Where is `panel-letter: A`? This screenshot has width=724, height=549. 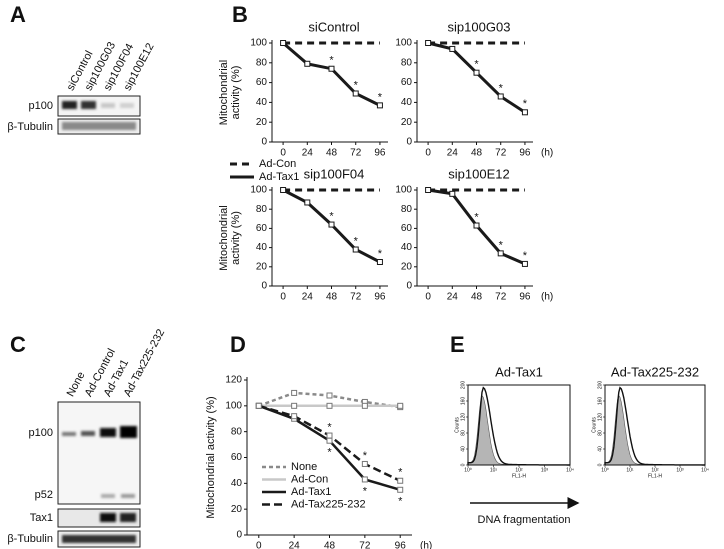 panel-letter: A is located at coordinates (18, 14).